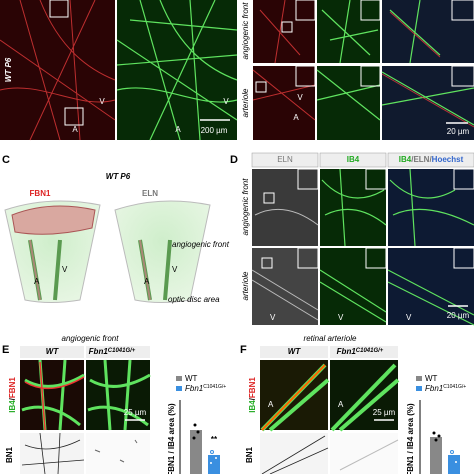 The image size is (474, 474). Describe the element at coordinates (171, 438) in the screenshot. I see `y-axis-label: FBN1 / IB4 area (%)` at that location.